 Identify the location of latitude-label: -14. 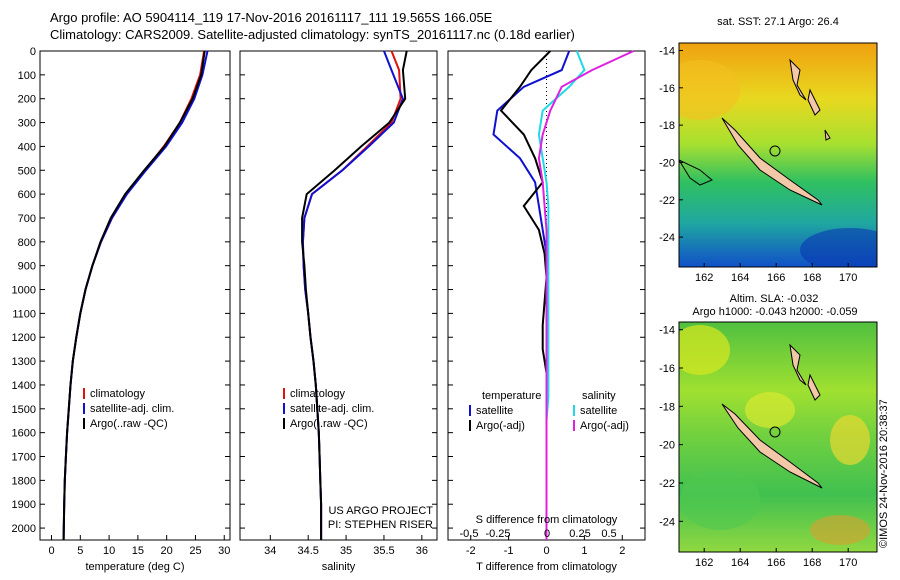
(667, 331).